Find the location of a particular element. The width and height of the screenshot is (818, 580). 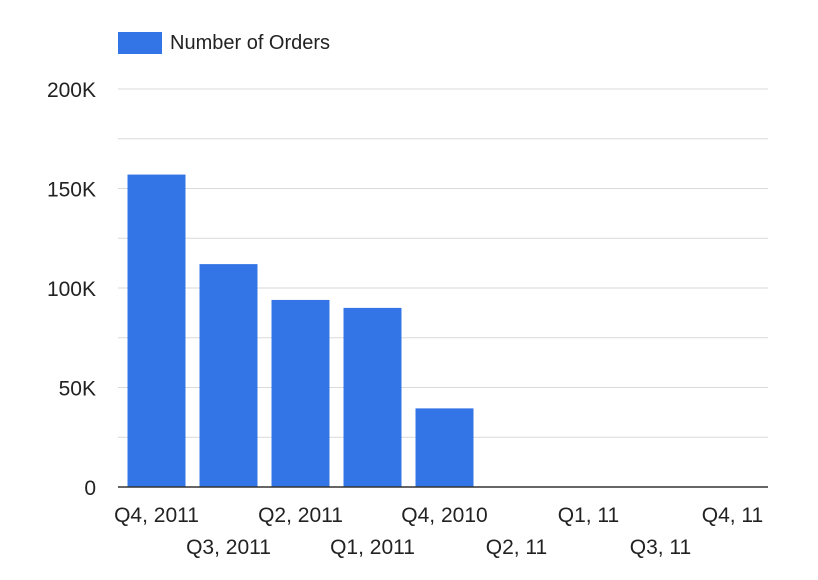

x-tick-label: Q4, 11 is located at coordinates (732, 515).